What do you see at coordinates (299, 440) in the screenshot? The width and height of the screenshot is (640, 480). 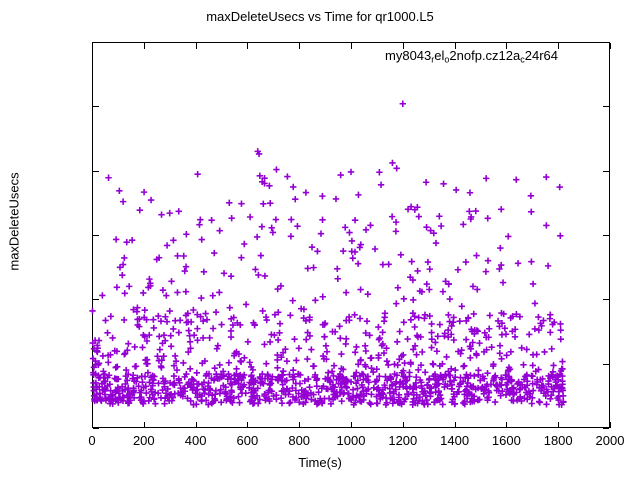 I see `x-tick-label: 800` at bounding box center [299, 440].